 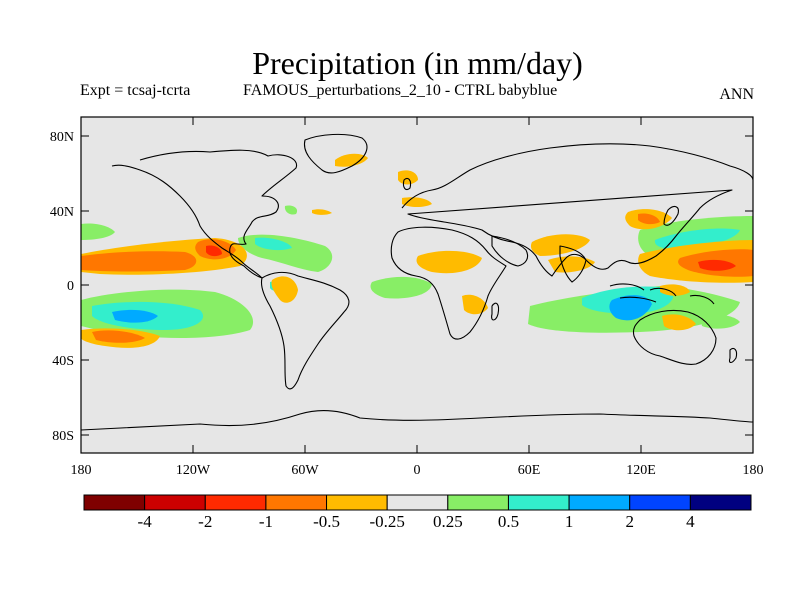 What do you see at coordinates (508, 521) in the screenshot?
I see `colorbar-label-6: 0.5` at bounding box center [508, 521].